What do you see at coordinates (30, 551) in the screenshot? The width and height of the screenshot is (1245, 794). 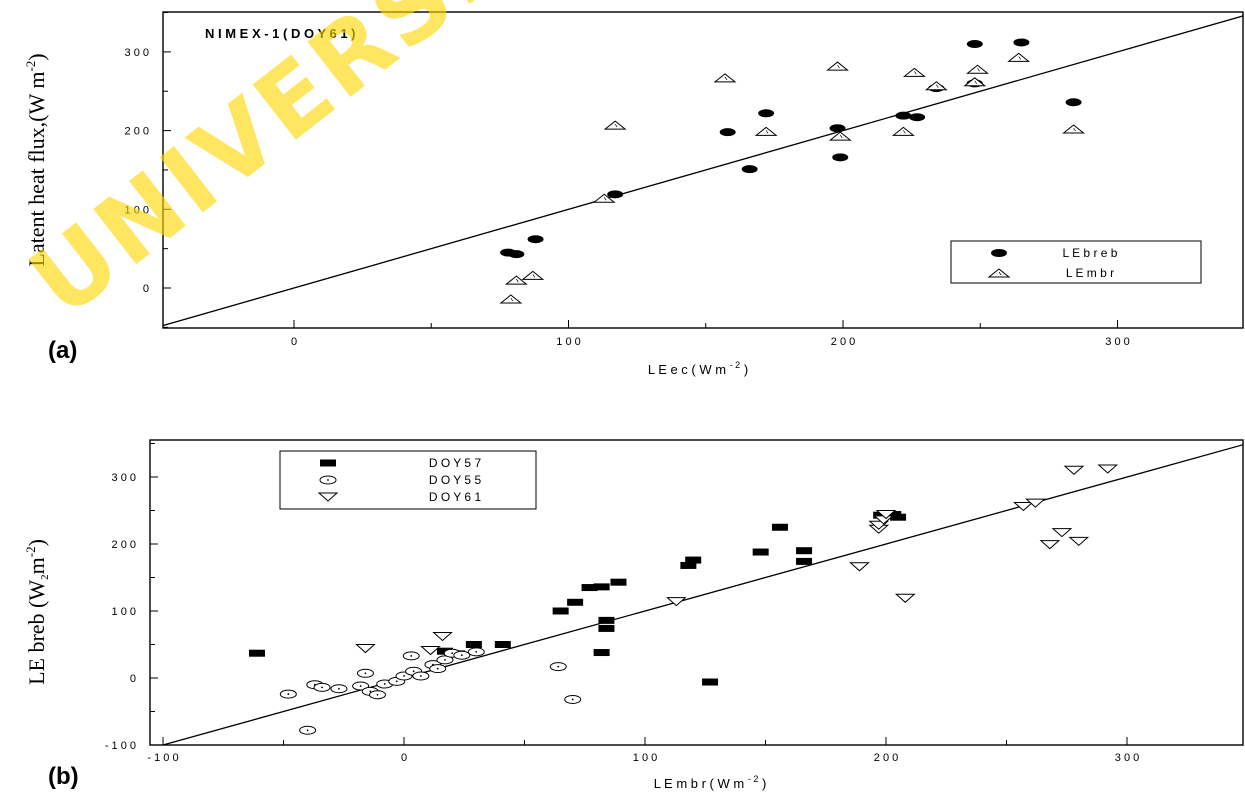 I see `panel-b-y-axis-label-sup: -2` at bounding box center [30, 551].